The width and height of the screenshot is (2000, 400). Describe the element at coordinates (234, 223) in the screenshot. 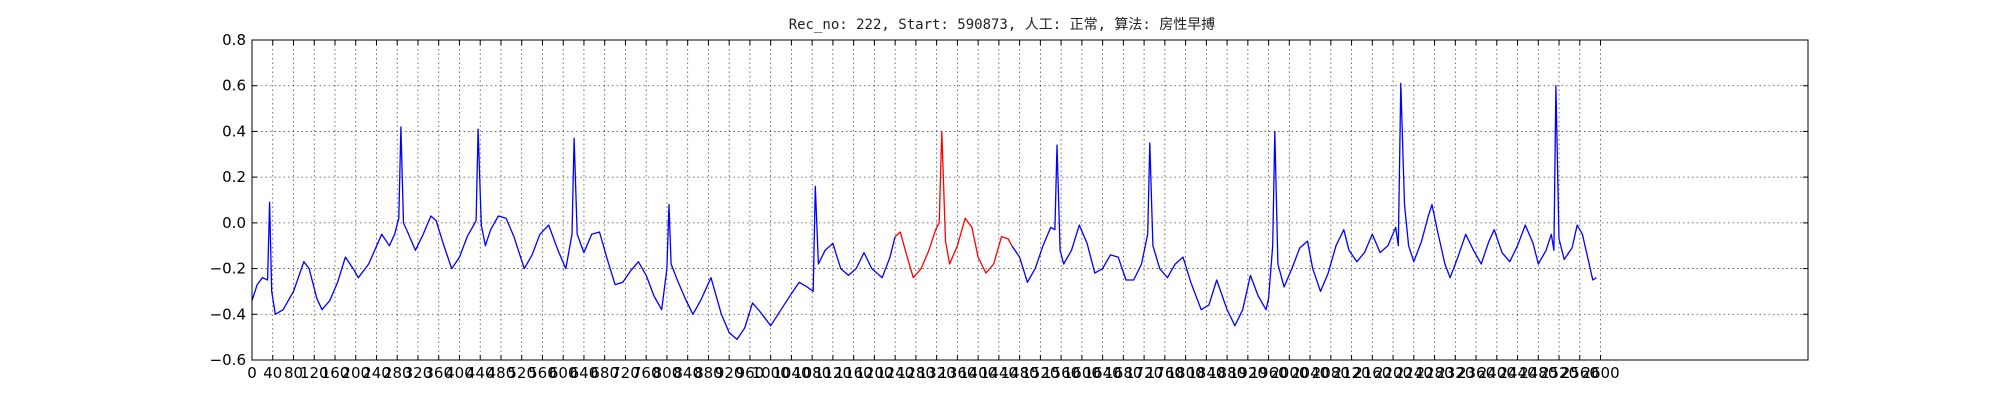

I see `y-tick-label: 0.0` at that location.